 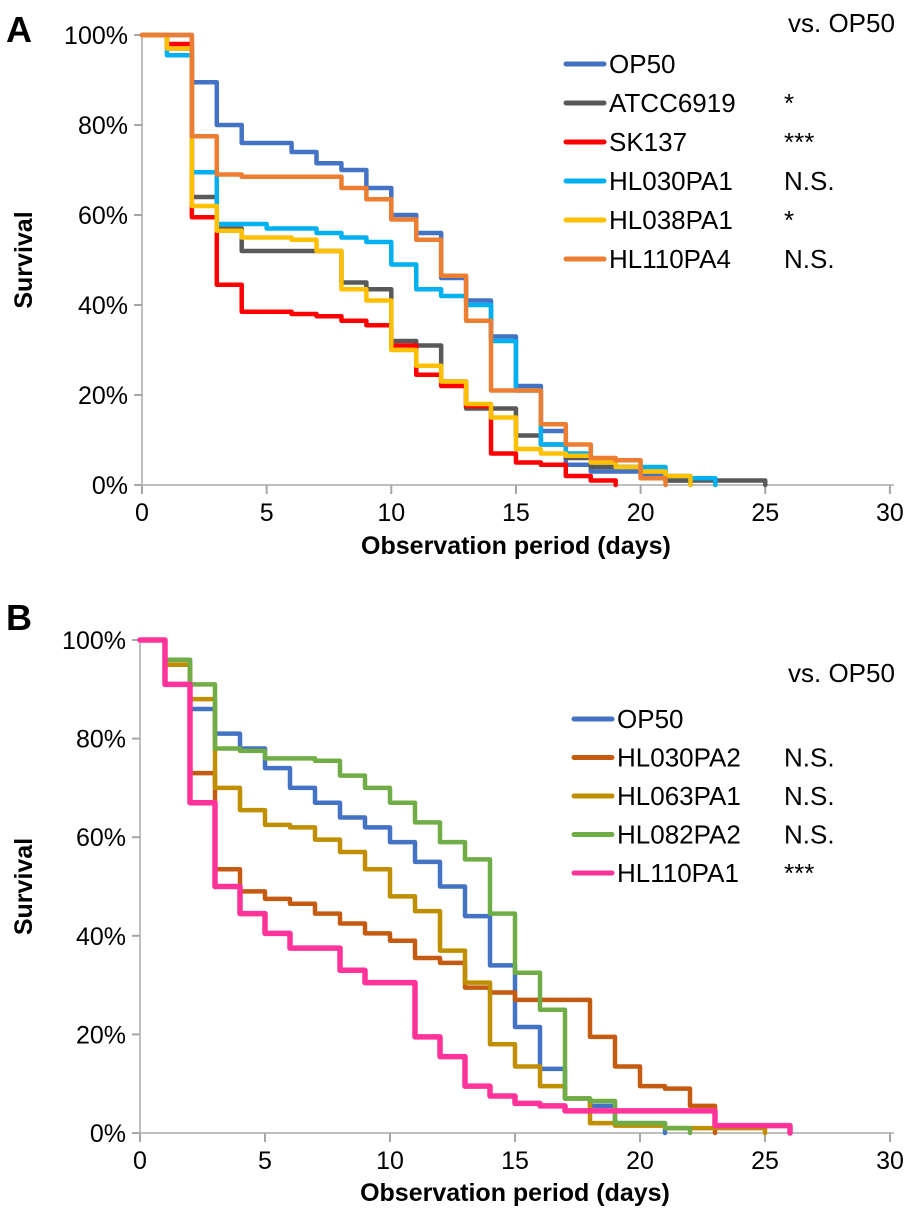 I want to click on significance-hl030pa1: N.S., so click(x=809, y=181).